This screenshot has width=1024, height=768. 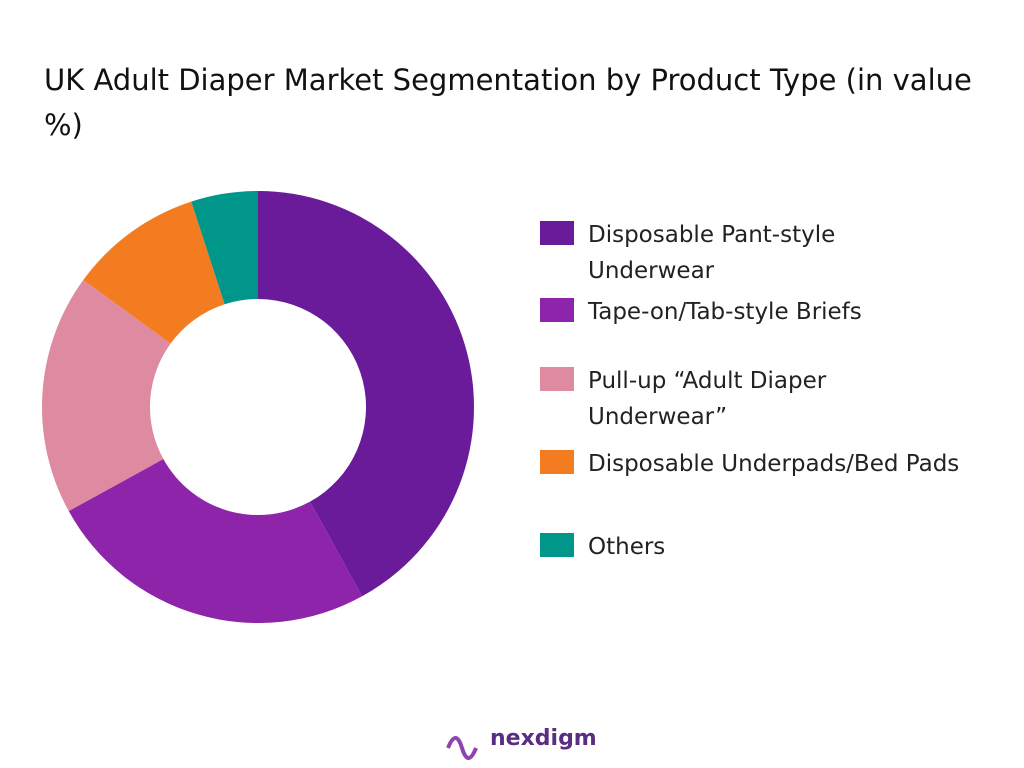 I want to click on legend-item: Pull-up “Adult Diaper Underwear”, so click(x=740, y=399).